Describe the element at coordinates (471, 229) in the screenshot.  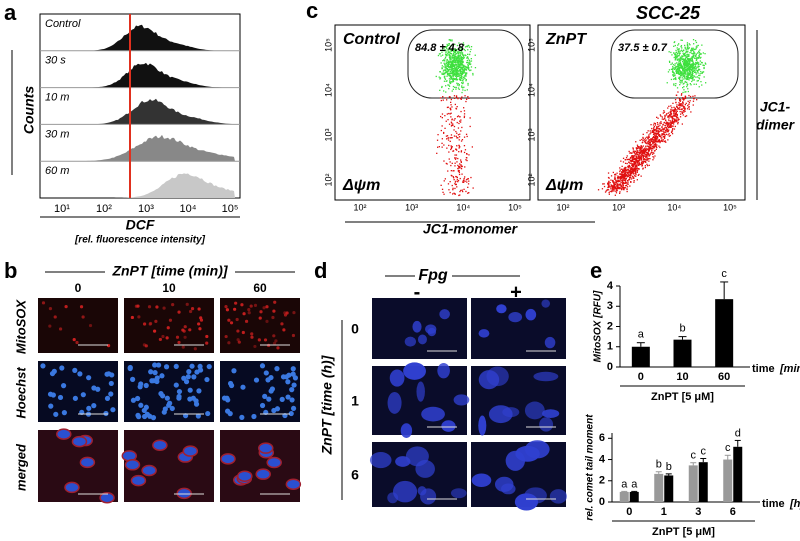
I see `x-axis-label: JC1-monomer` at that location.